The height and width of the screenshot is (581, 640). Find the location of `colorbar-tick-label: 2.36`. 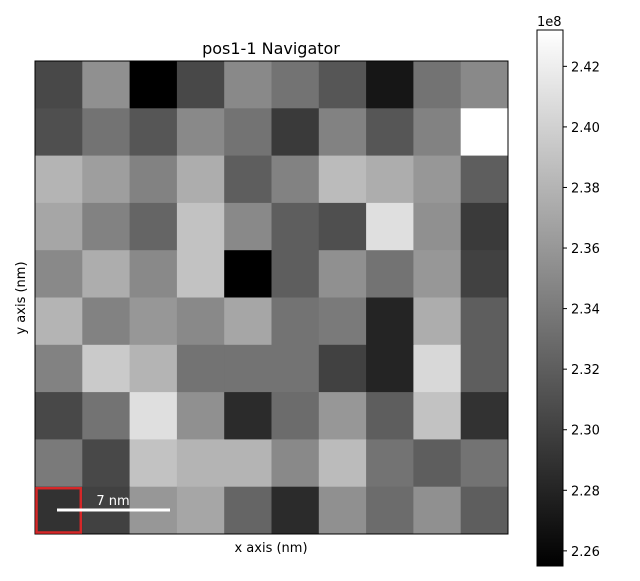

colorbar-tick-label: 2.36 is located at coordinates (585, 249).